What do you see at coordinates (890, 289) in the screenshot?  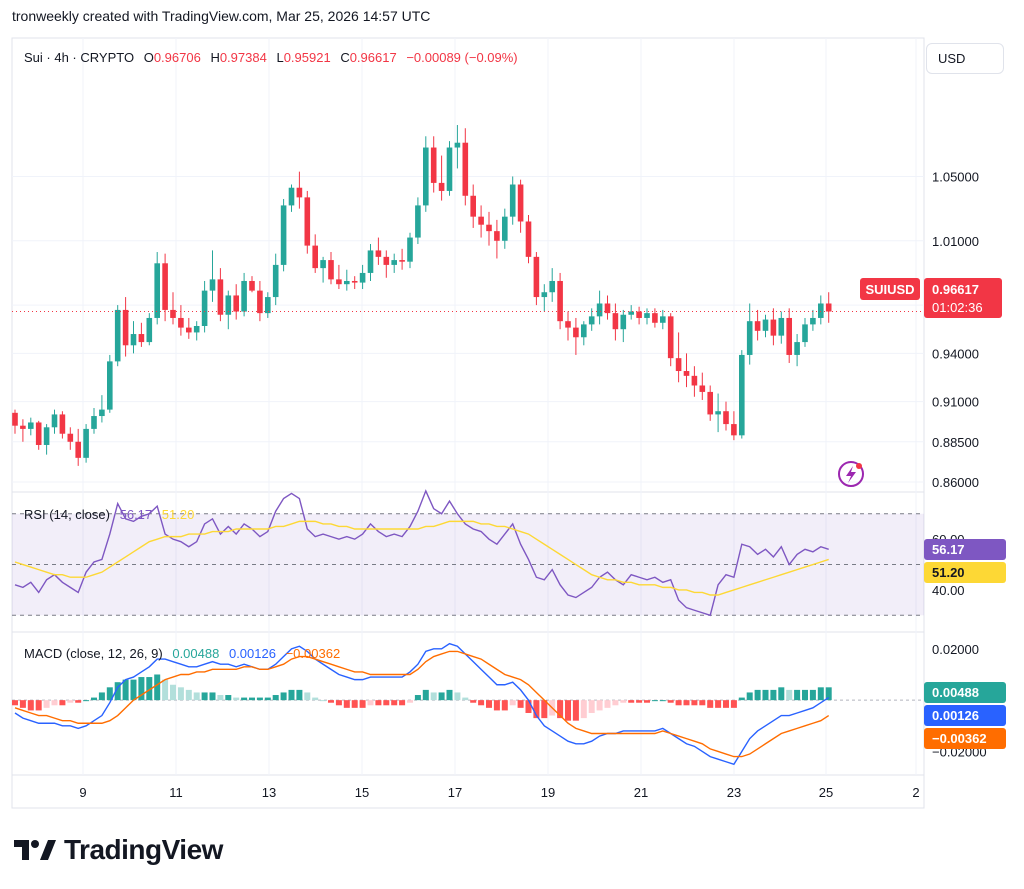 I see `symbol-tag-bg` at bounding box center [890, 289].